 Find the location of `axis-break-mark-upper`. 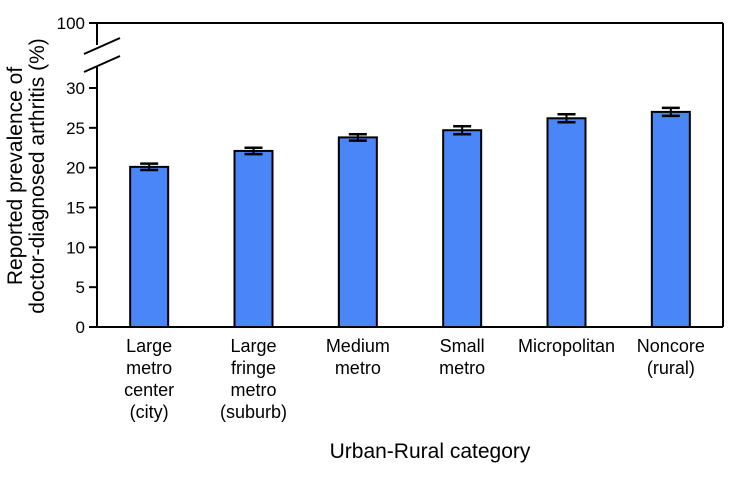

axis-break-mark-upper is located at coordinates (102, 46).